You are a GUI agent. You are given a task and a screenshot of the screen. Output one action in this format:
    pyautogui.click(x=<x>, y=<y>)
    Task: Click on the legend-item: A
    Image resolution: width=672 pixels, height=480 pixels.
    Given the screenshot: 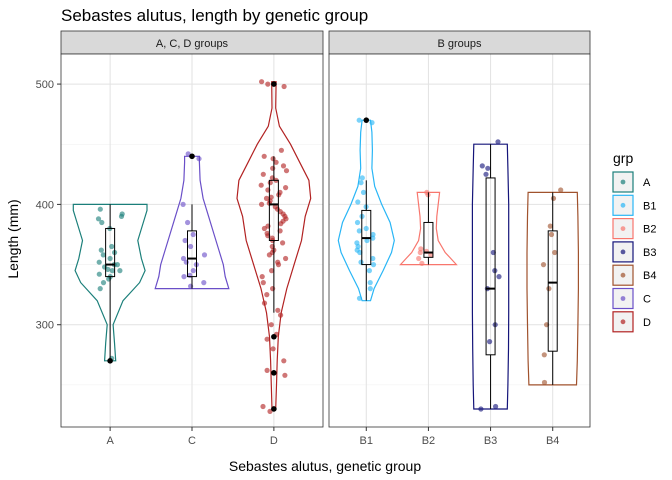 What is the action you would take?
    pyautogui.click(x=631, y=182)
    